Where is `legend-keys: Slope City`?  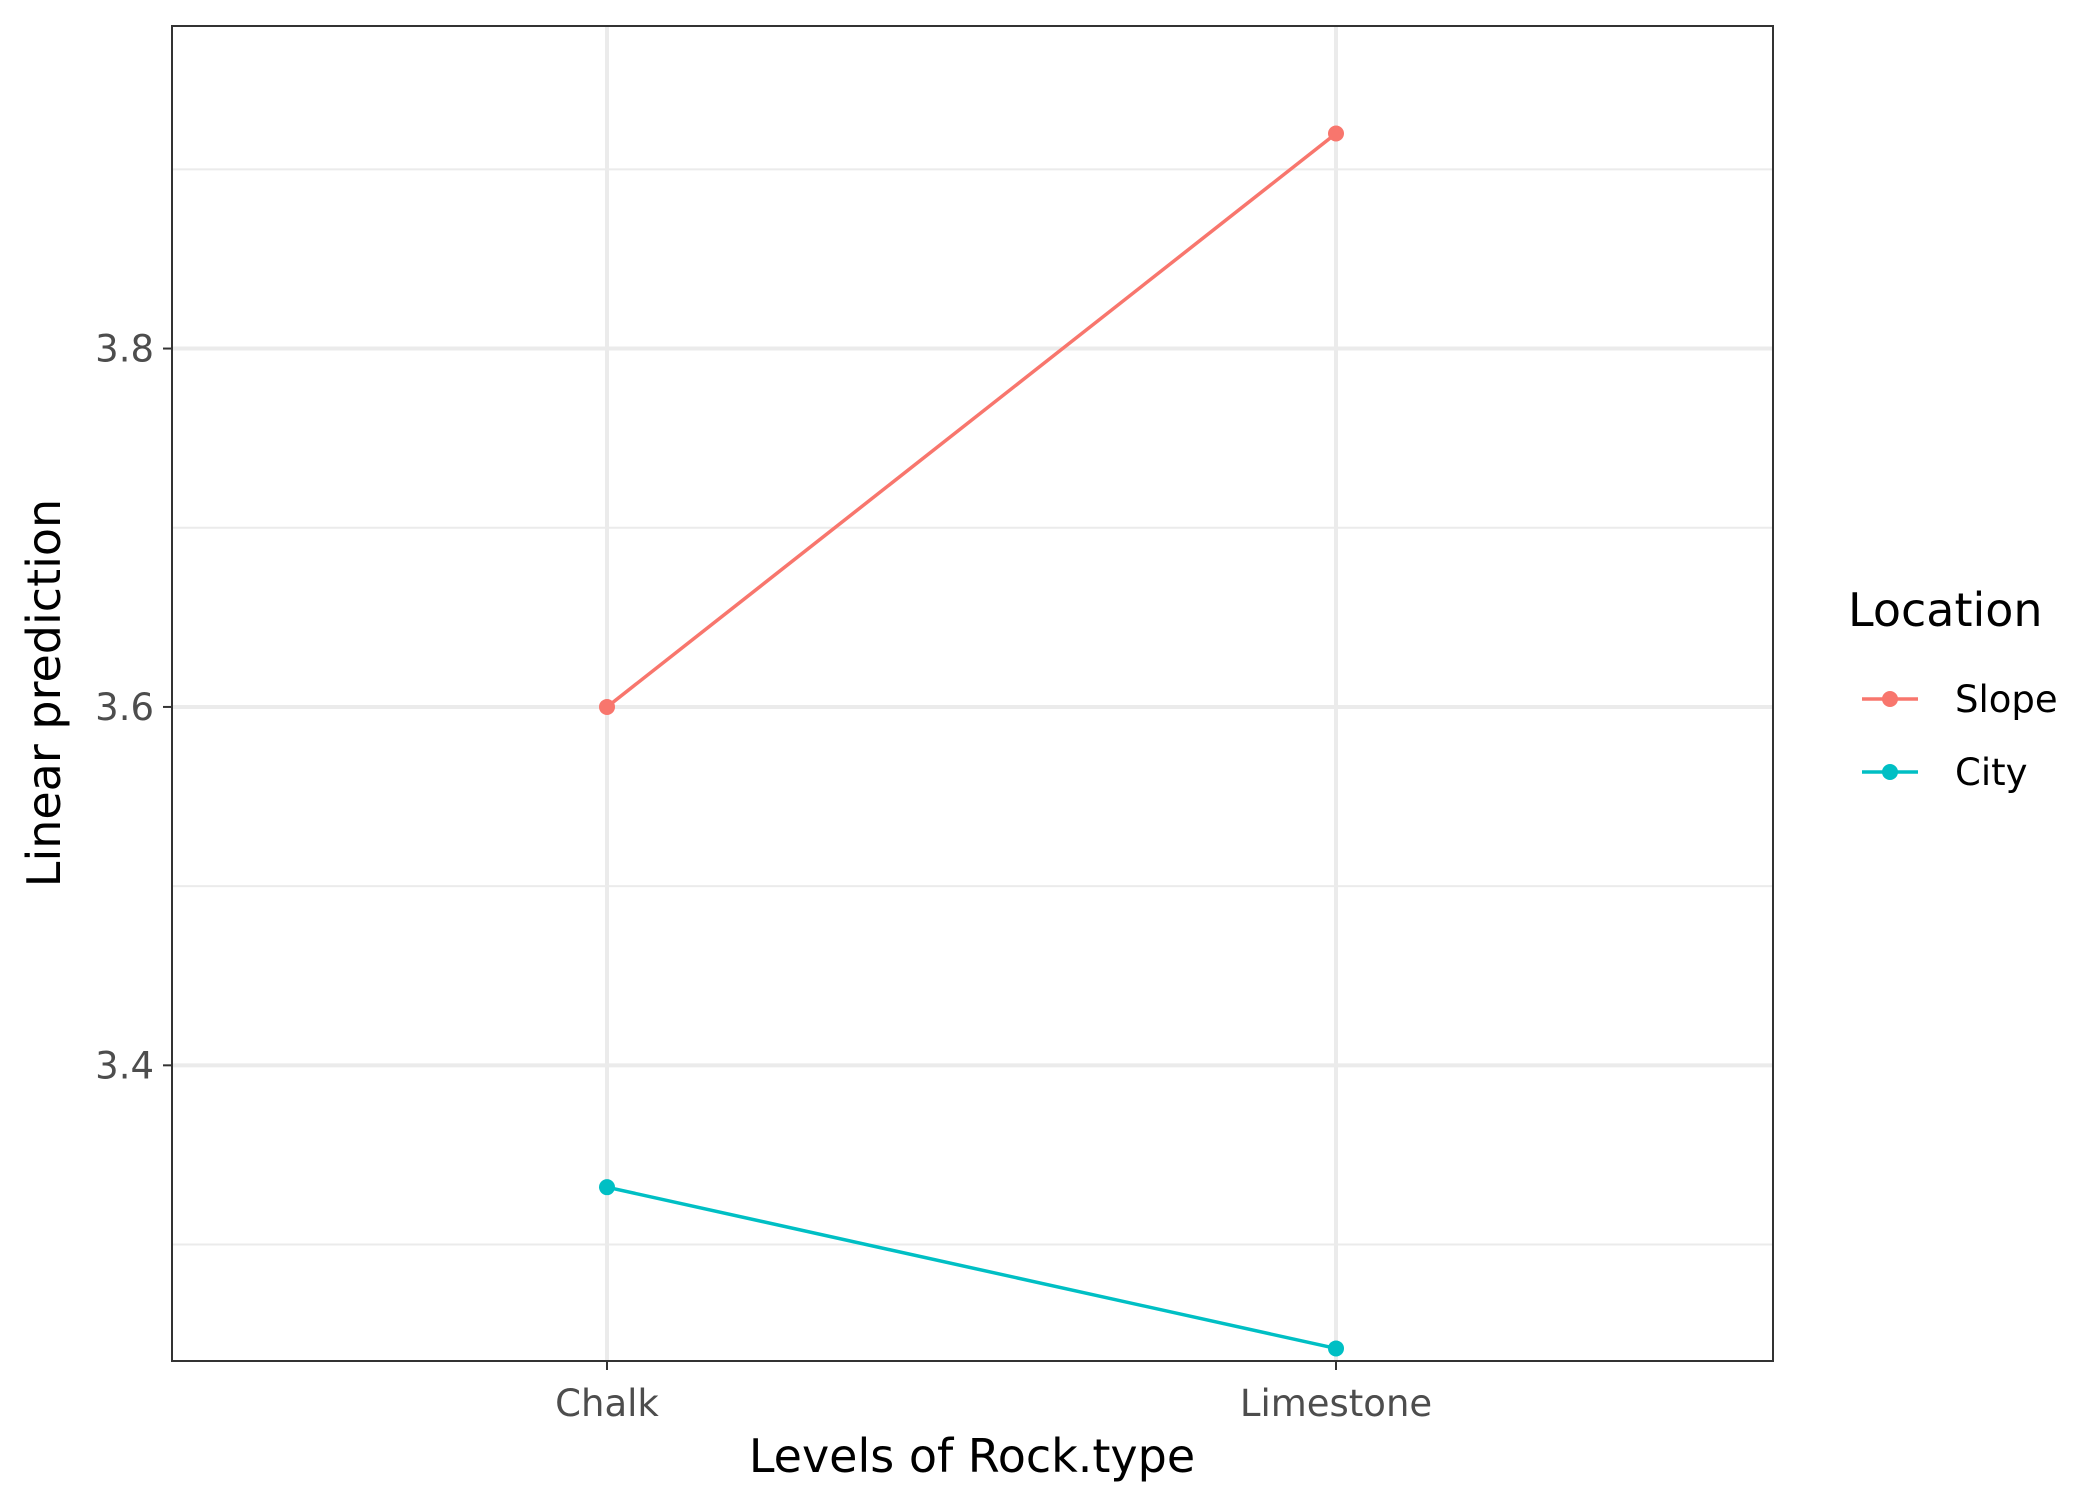
legend-keys: Slope City is located at coordinates (1960, 736).